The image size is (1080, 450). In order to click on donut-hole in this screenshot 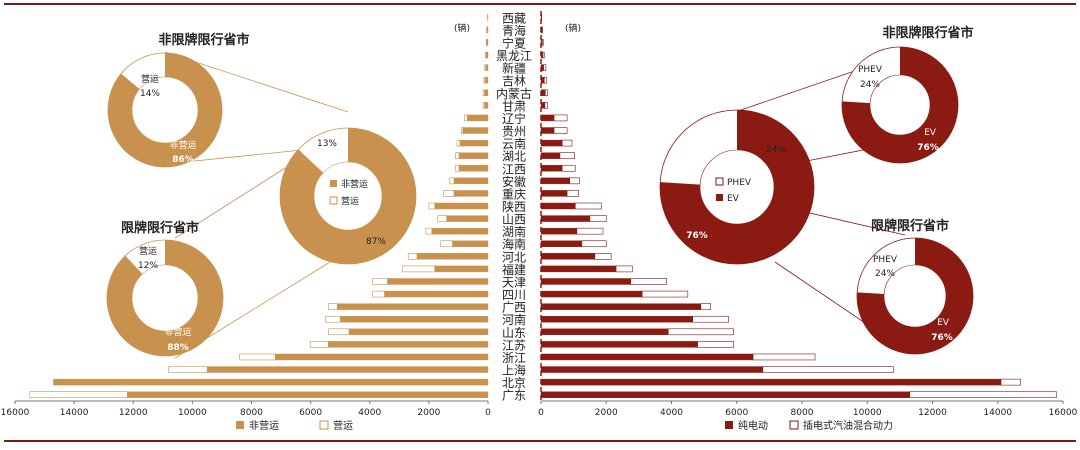, I will do `click(165, 298)`.